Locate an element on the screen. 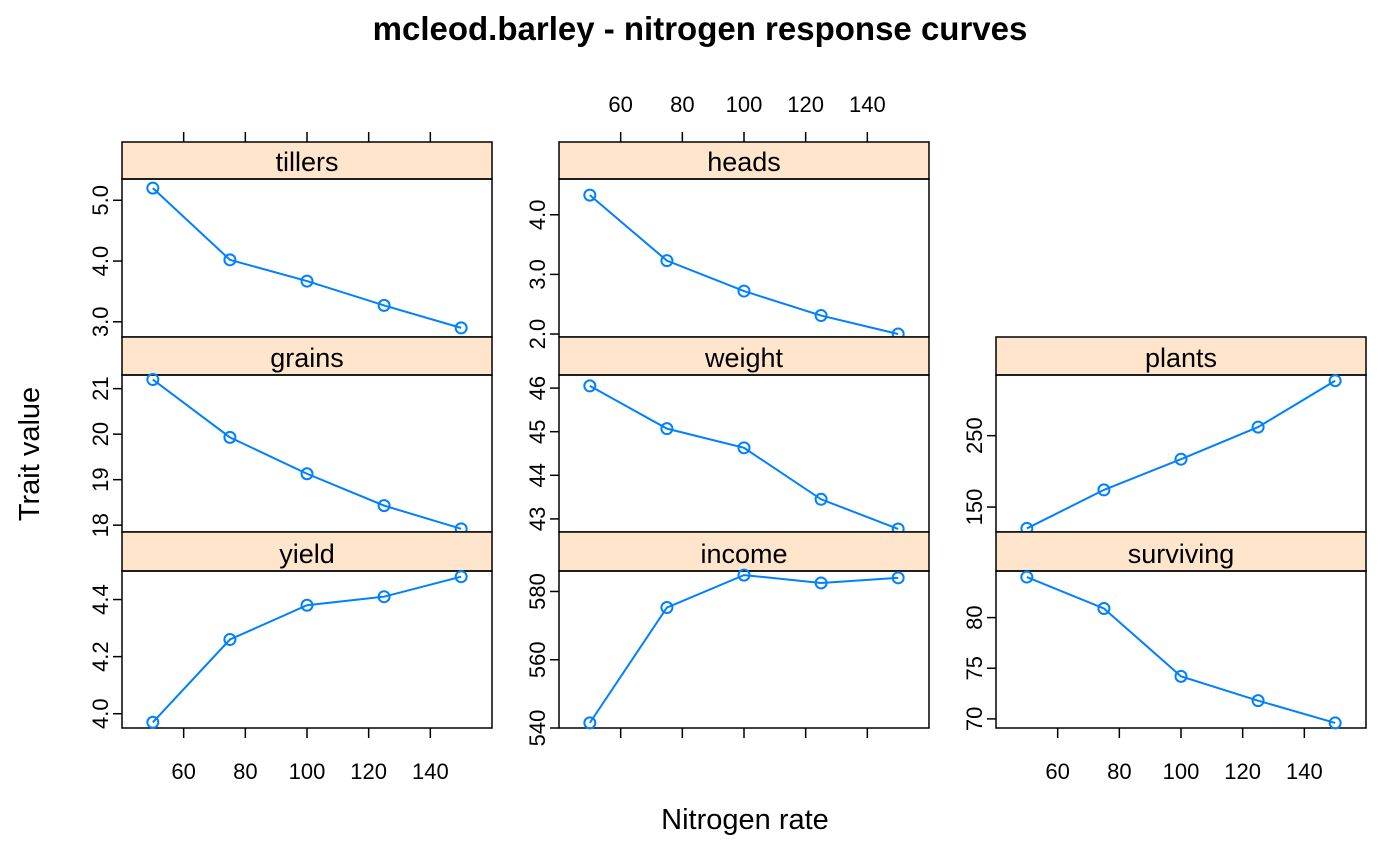 The image size is (1400, 866). y-tick-label: 75 is located at coordinates (974, 668).